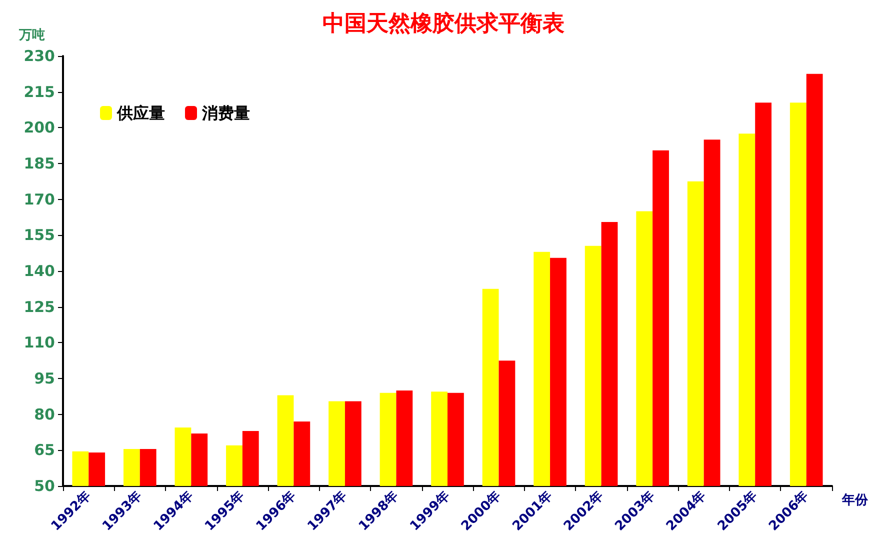  I want to click on y-tick-label: 110, so click(39, 343).